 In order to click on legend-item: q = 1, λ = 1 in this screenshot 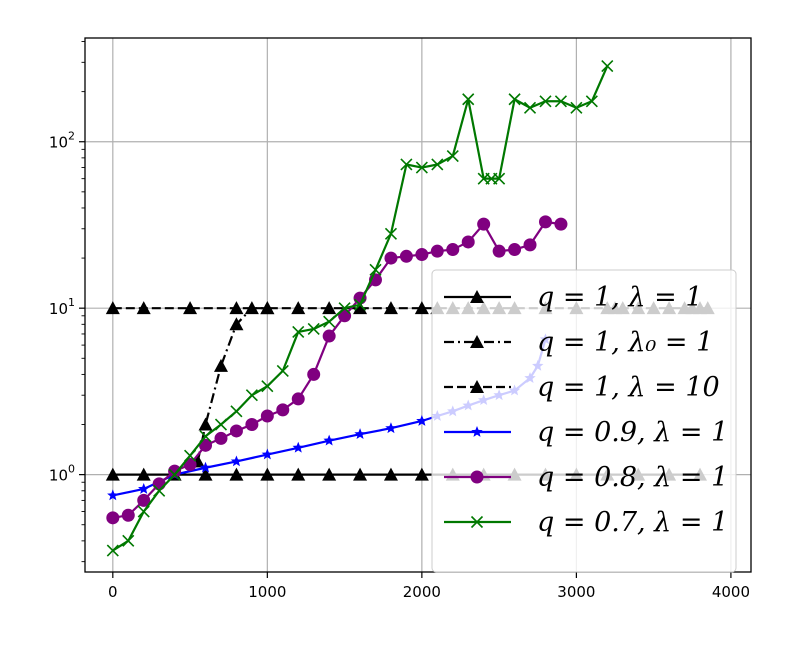, I will do `click(573, 297)`.